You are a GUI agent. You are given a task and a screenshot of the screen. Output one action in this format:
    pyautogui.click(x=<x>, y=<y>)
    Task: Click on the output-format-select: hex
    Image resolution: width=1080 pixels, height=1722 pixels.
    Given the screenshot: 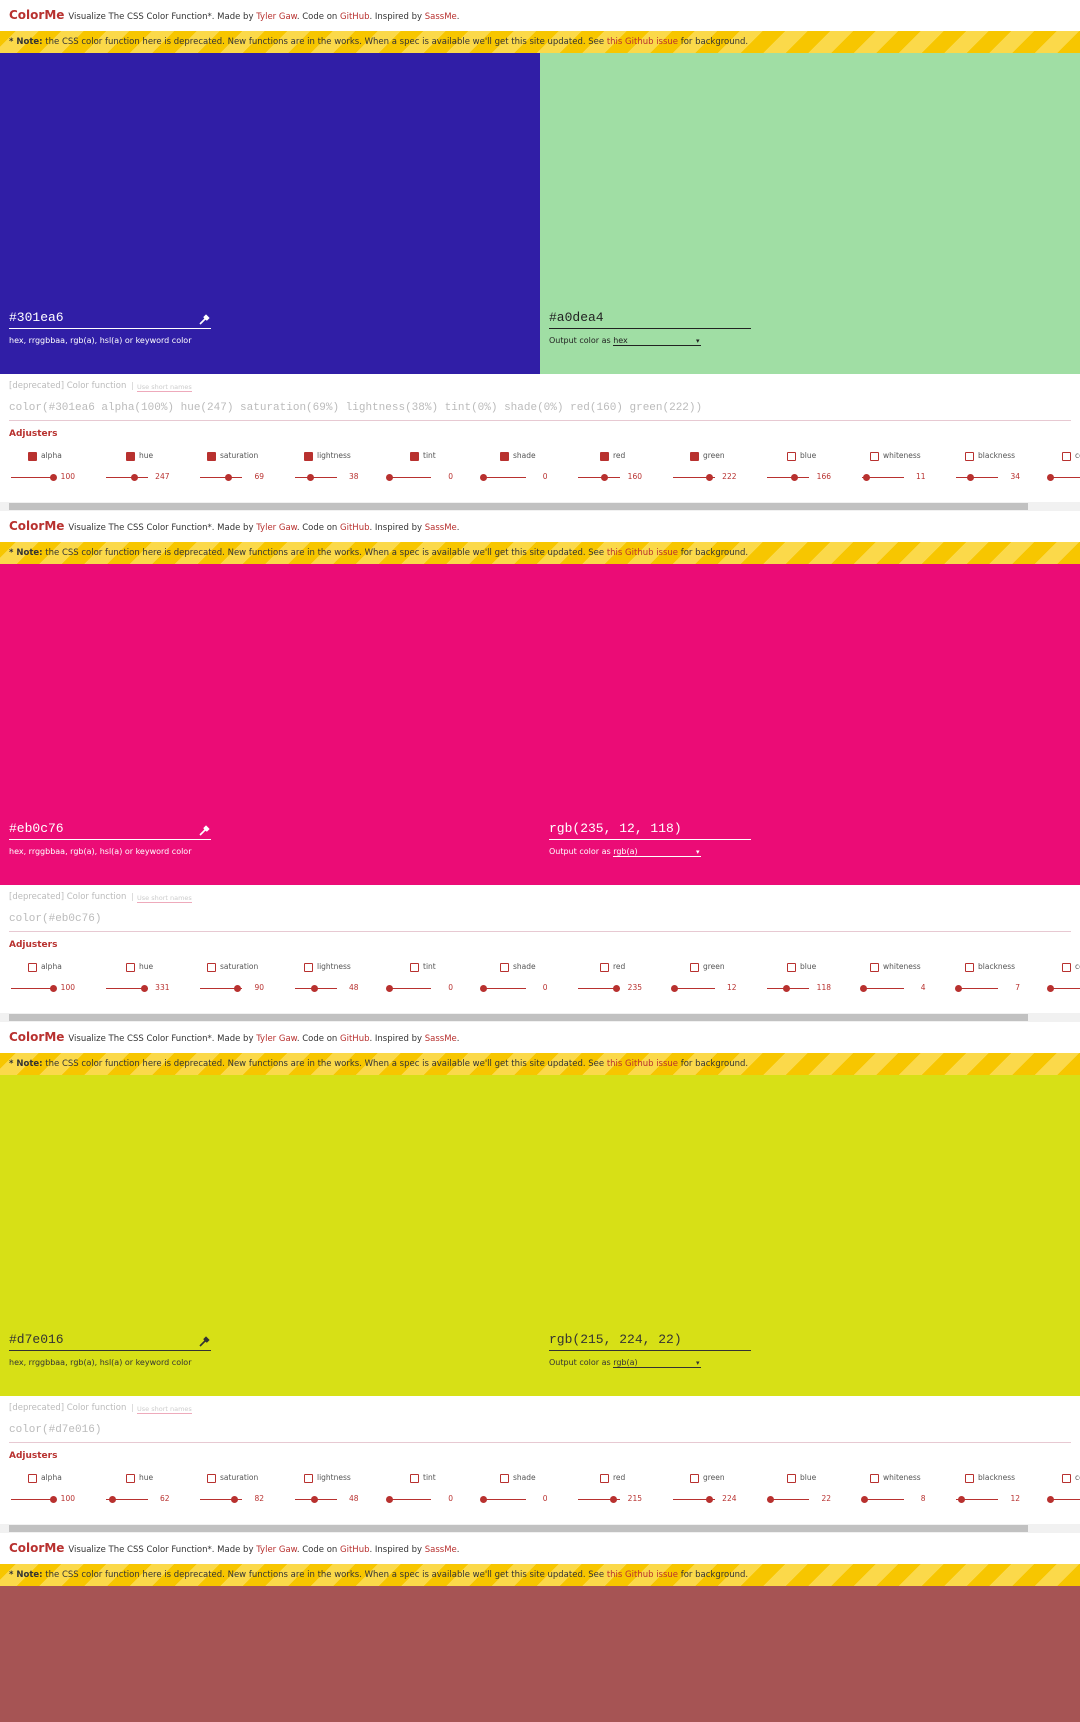 What is the action you would take?
    pyautogui.click(x=657, y=341)
    